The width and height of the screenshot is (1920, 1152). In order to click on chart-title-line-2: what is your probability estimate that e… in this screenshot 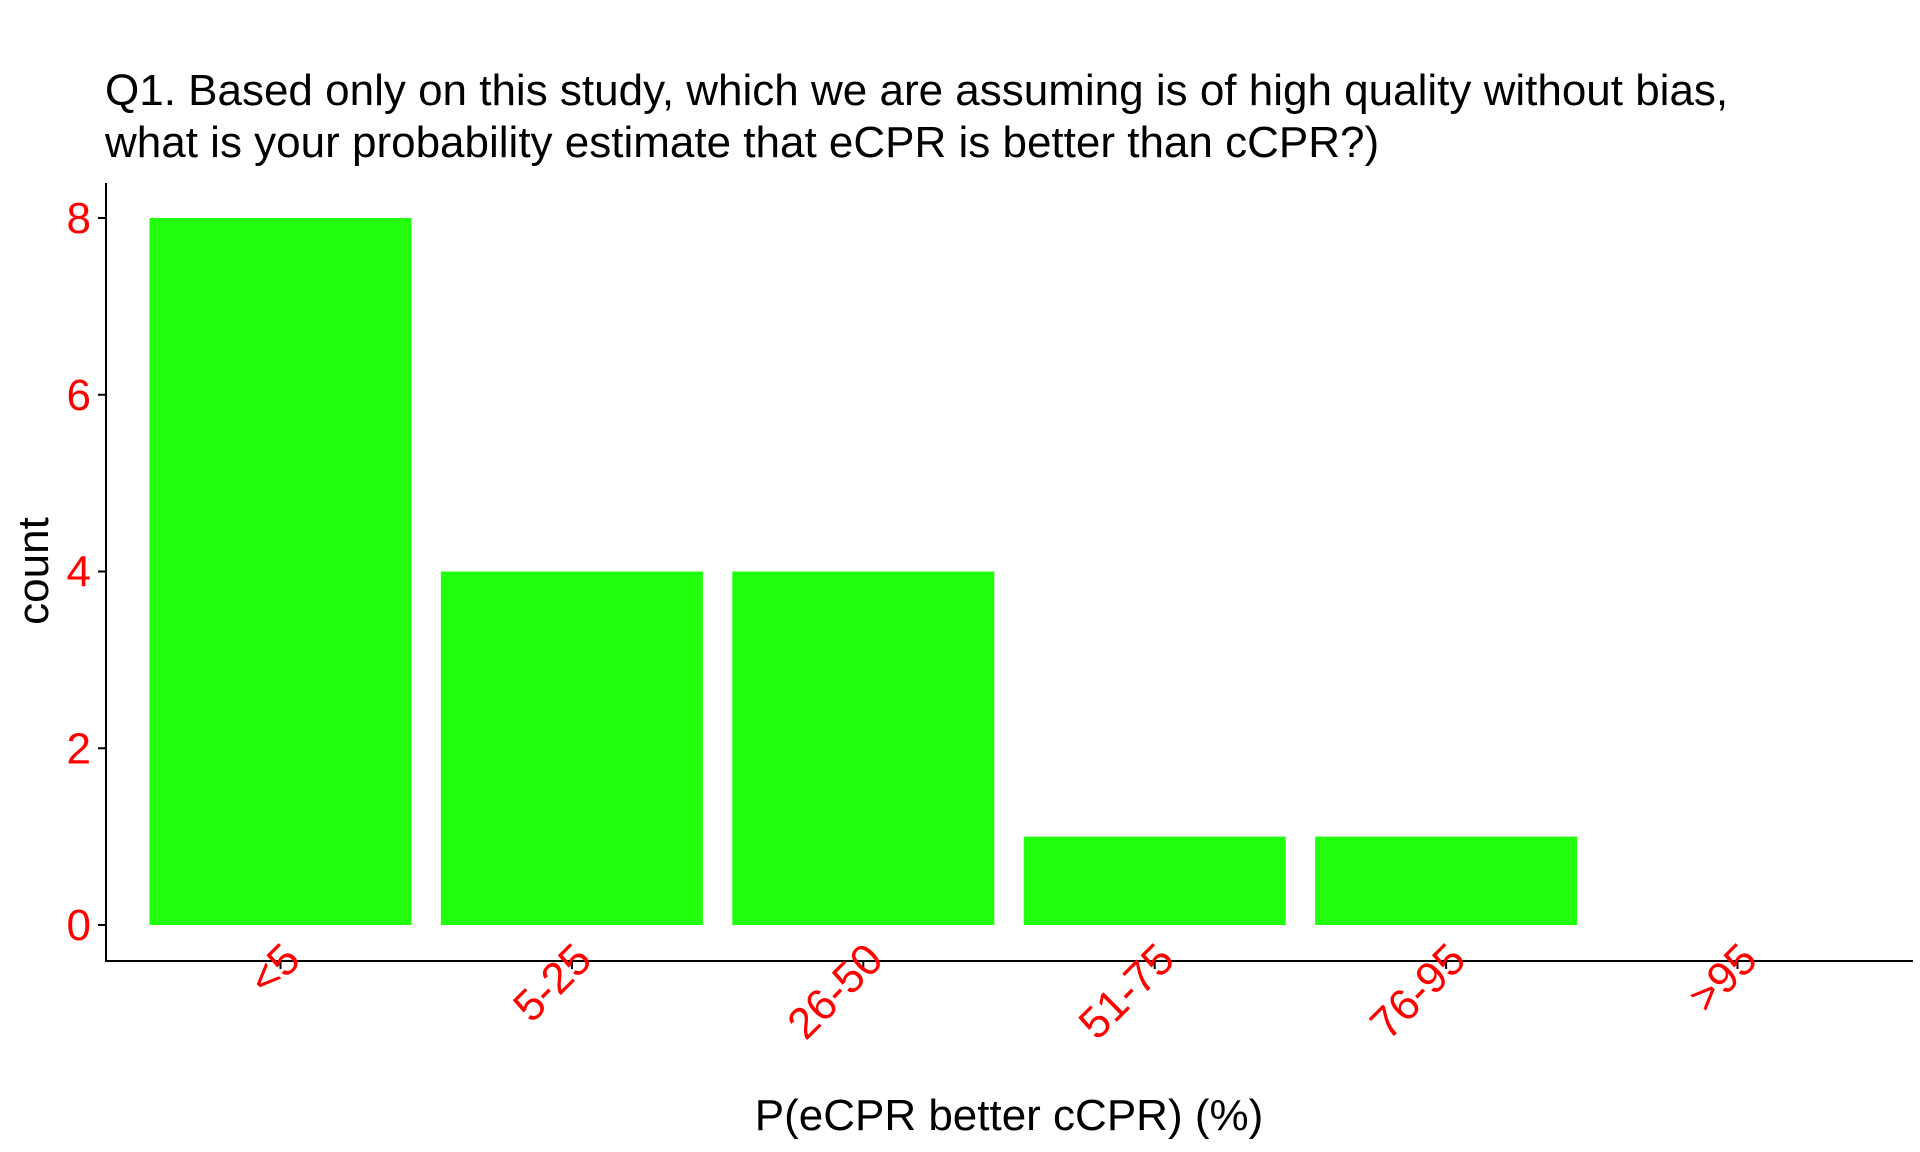, I will do `click(741, 142)`.